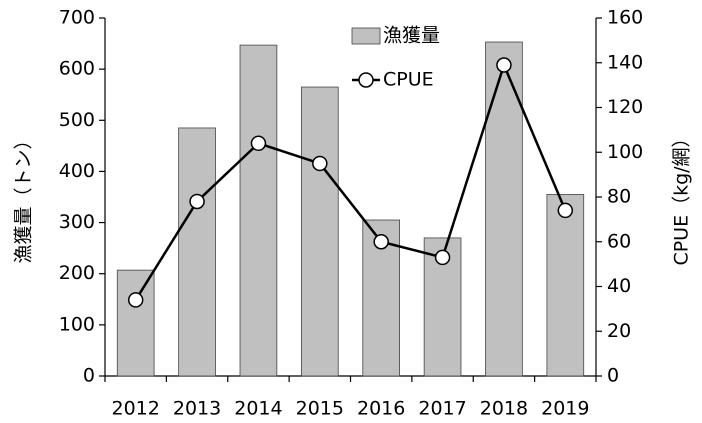  I want to click on y-tick-label: 0, so click(89, 376).